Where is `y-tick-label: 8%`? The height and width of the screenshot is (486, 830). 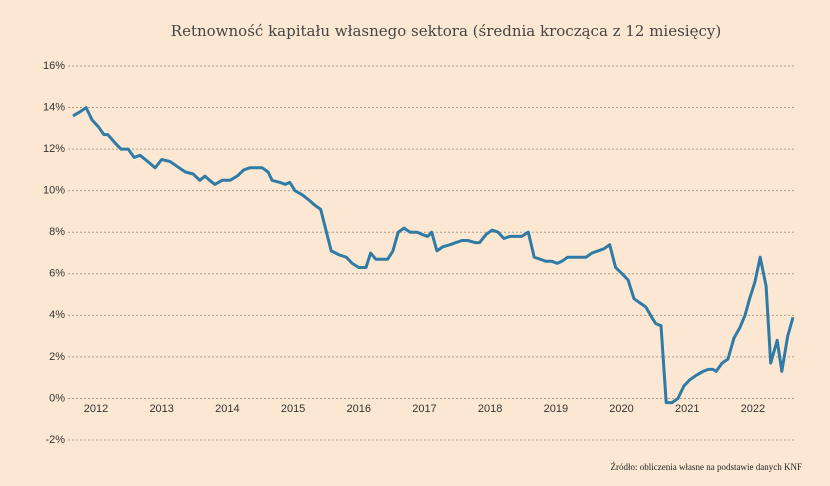 y-tick-label: 8% is located at coordinates (57, 232).